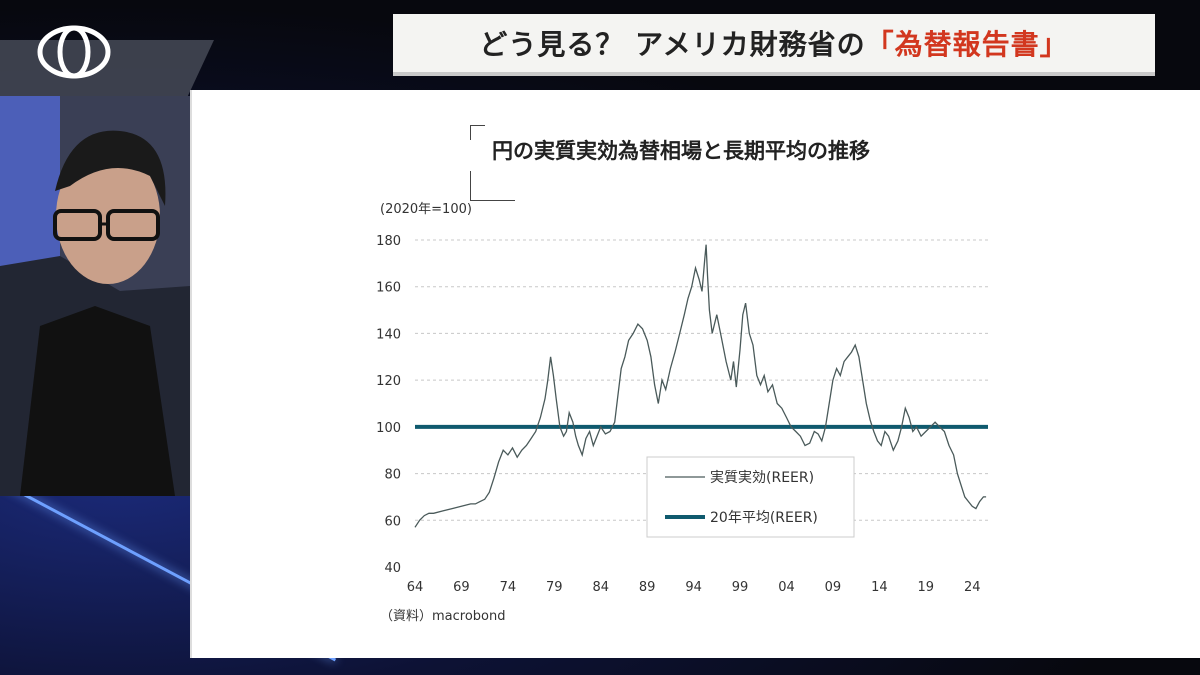  What do you see at coordinates (926, 587) in the screenshot?
I see `x-tick-label: 19` at bounding box center [926, 587].